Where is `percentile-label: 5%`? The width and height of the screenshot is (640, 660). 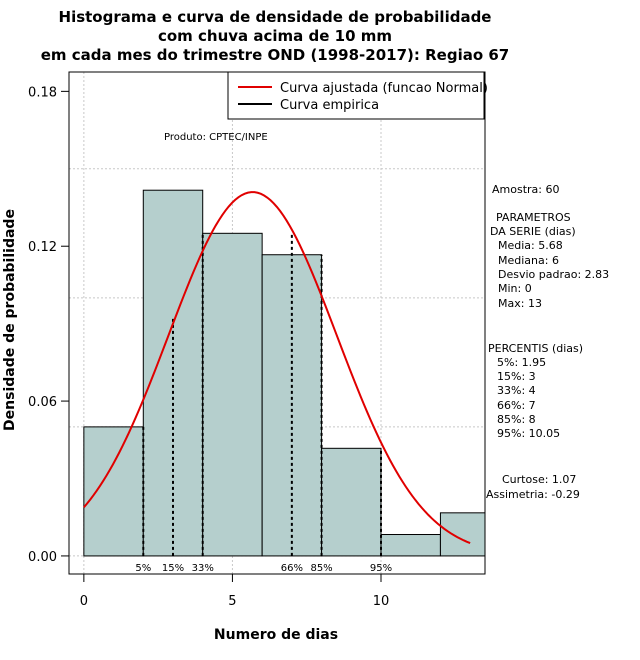 percentile-label: 5% is located at coordinates (143, 568).